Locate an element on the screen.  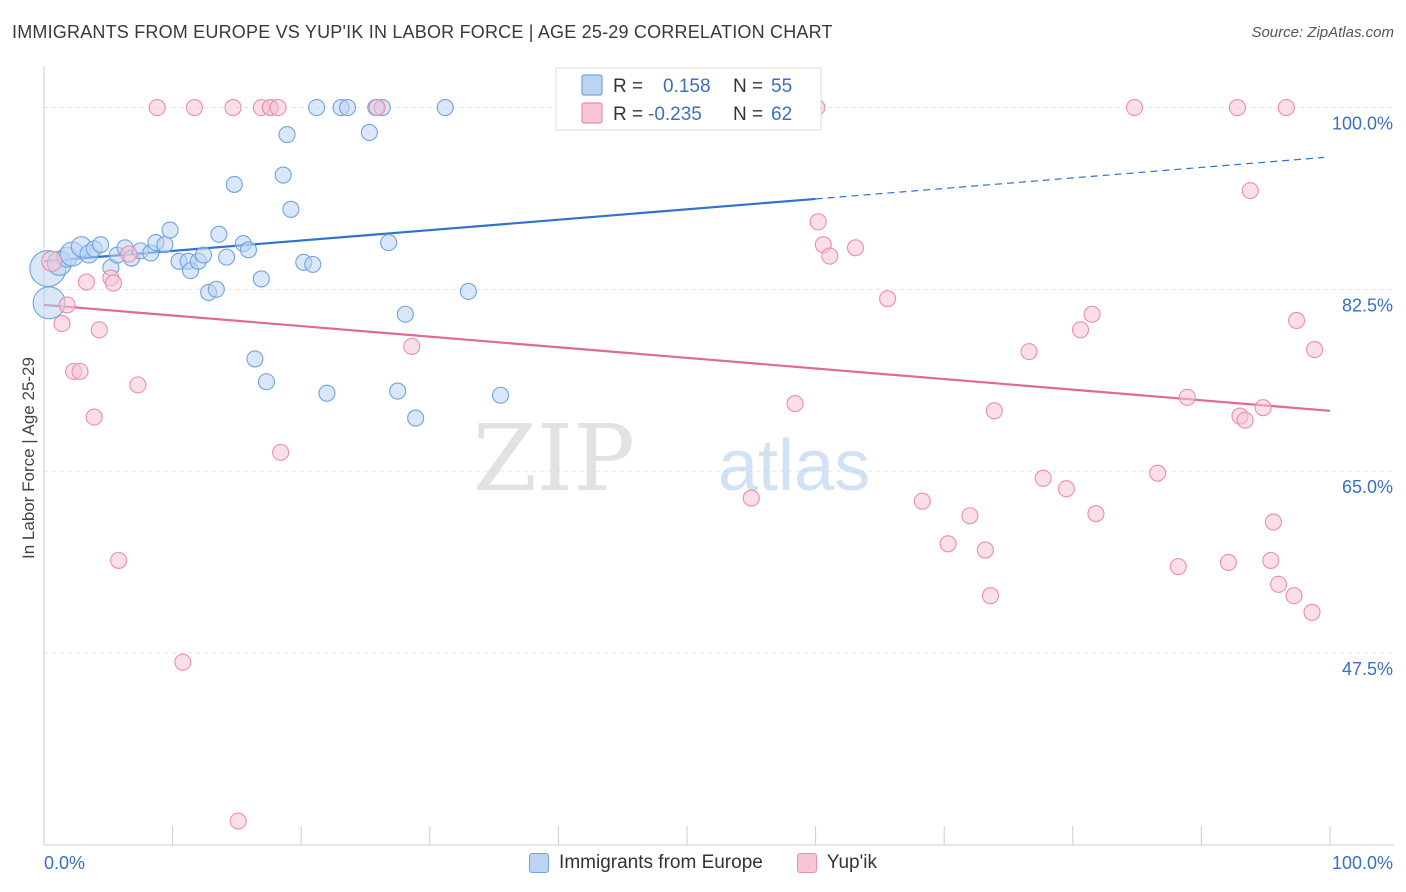
y-tick-labels: 100.0% 82.5% 65.0% 47.5% is located at coordinates (1362, 396).